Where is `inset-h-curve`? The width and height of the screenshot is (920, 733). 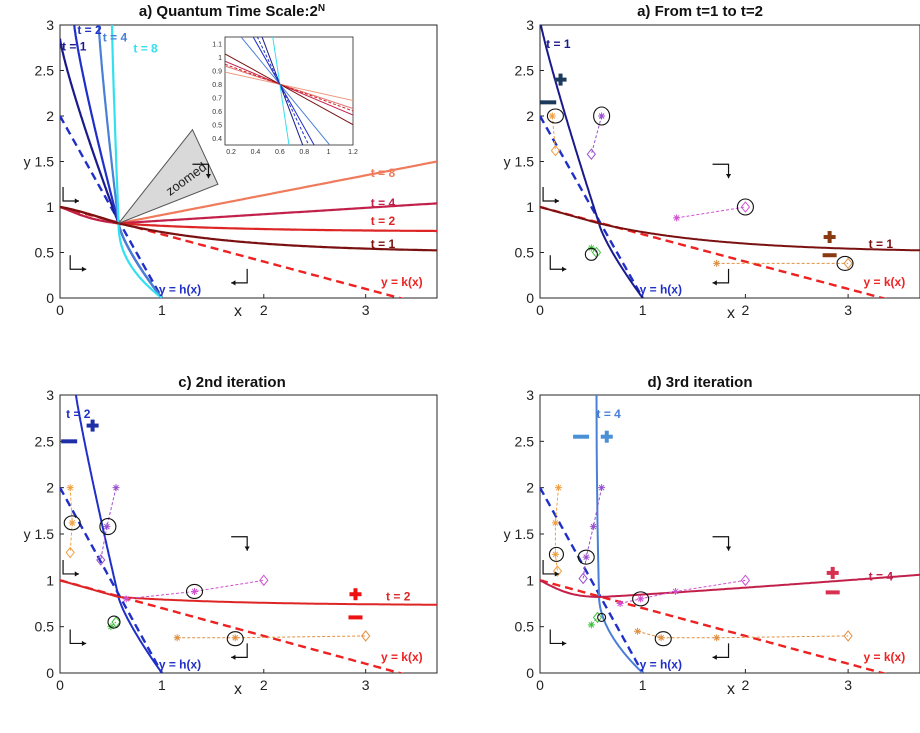 inset-h-curve is located at coordinates (285, 91).